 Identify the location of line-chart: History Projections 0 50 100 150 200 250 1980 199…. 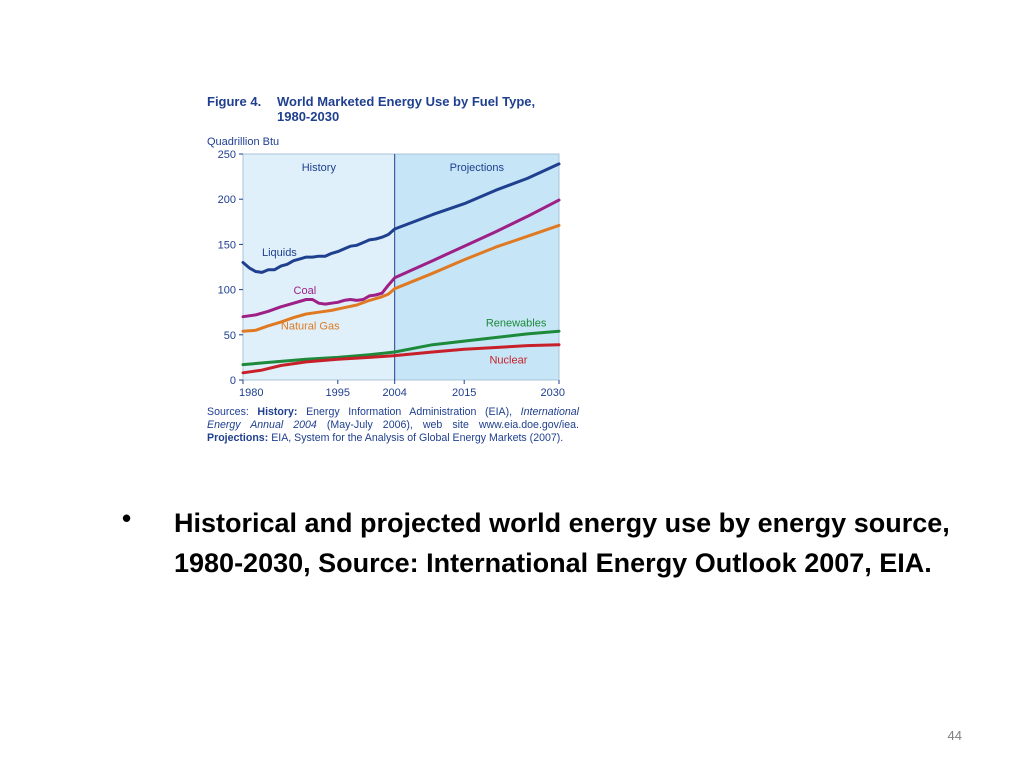
(391, 274).